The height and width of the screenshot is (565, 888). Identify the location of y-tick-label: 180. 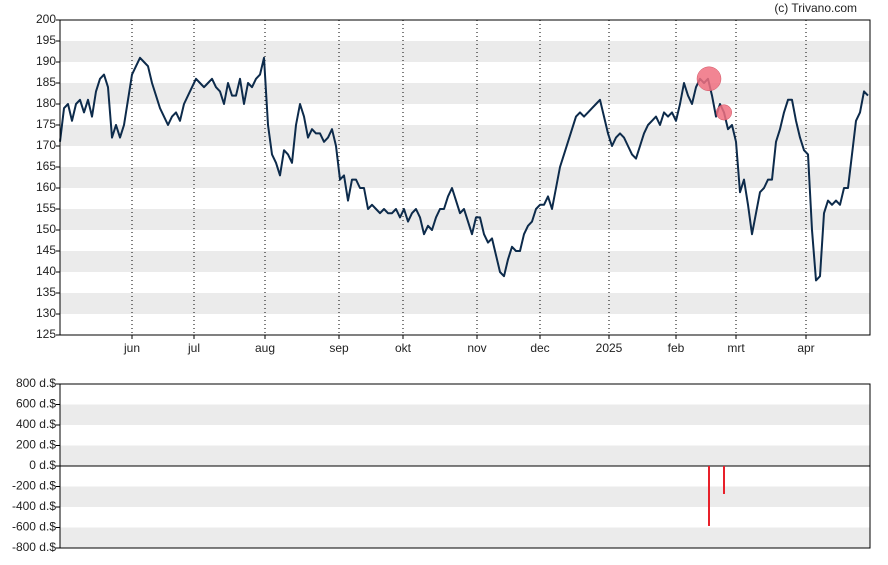
(46, 103).